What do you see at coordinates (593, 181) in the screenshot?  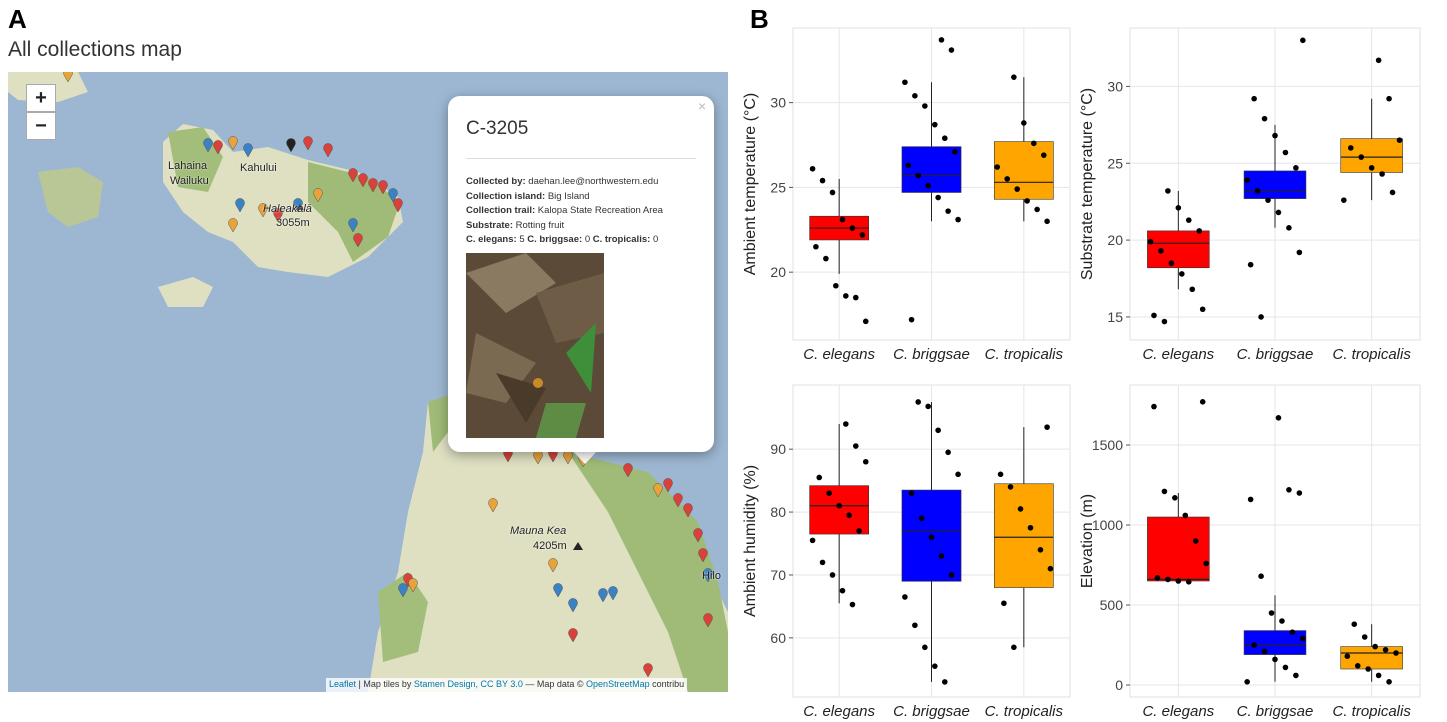 I see `field-value: daehan.lee@northwestern.edu` at bounding box center [593, 181].